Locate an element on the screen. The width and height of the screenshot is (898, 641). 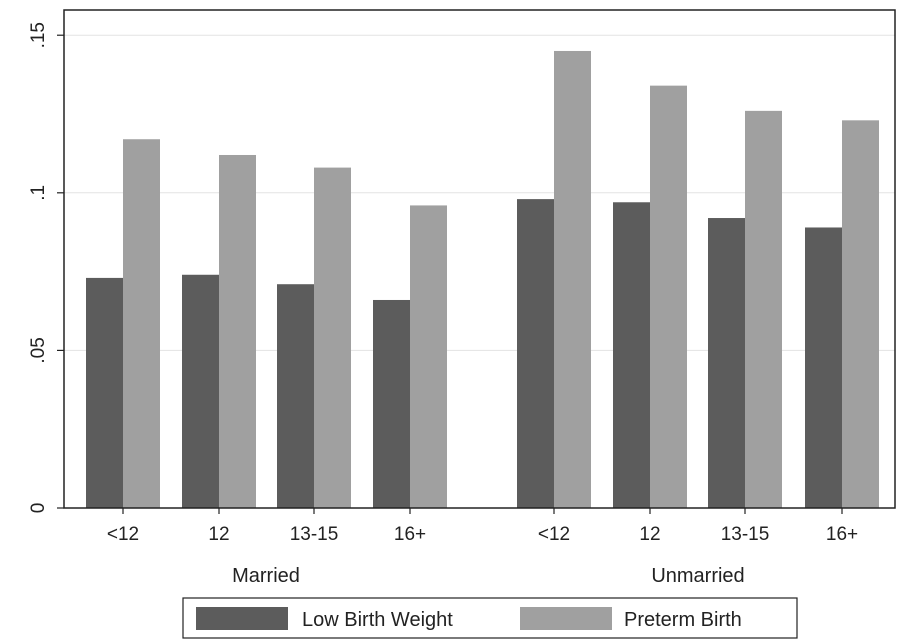
y-tick-label: .05 is located at coordinates (38, 350).